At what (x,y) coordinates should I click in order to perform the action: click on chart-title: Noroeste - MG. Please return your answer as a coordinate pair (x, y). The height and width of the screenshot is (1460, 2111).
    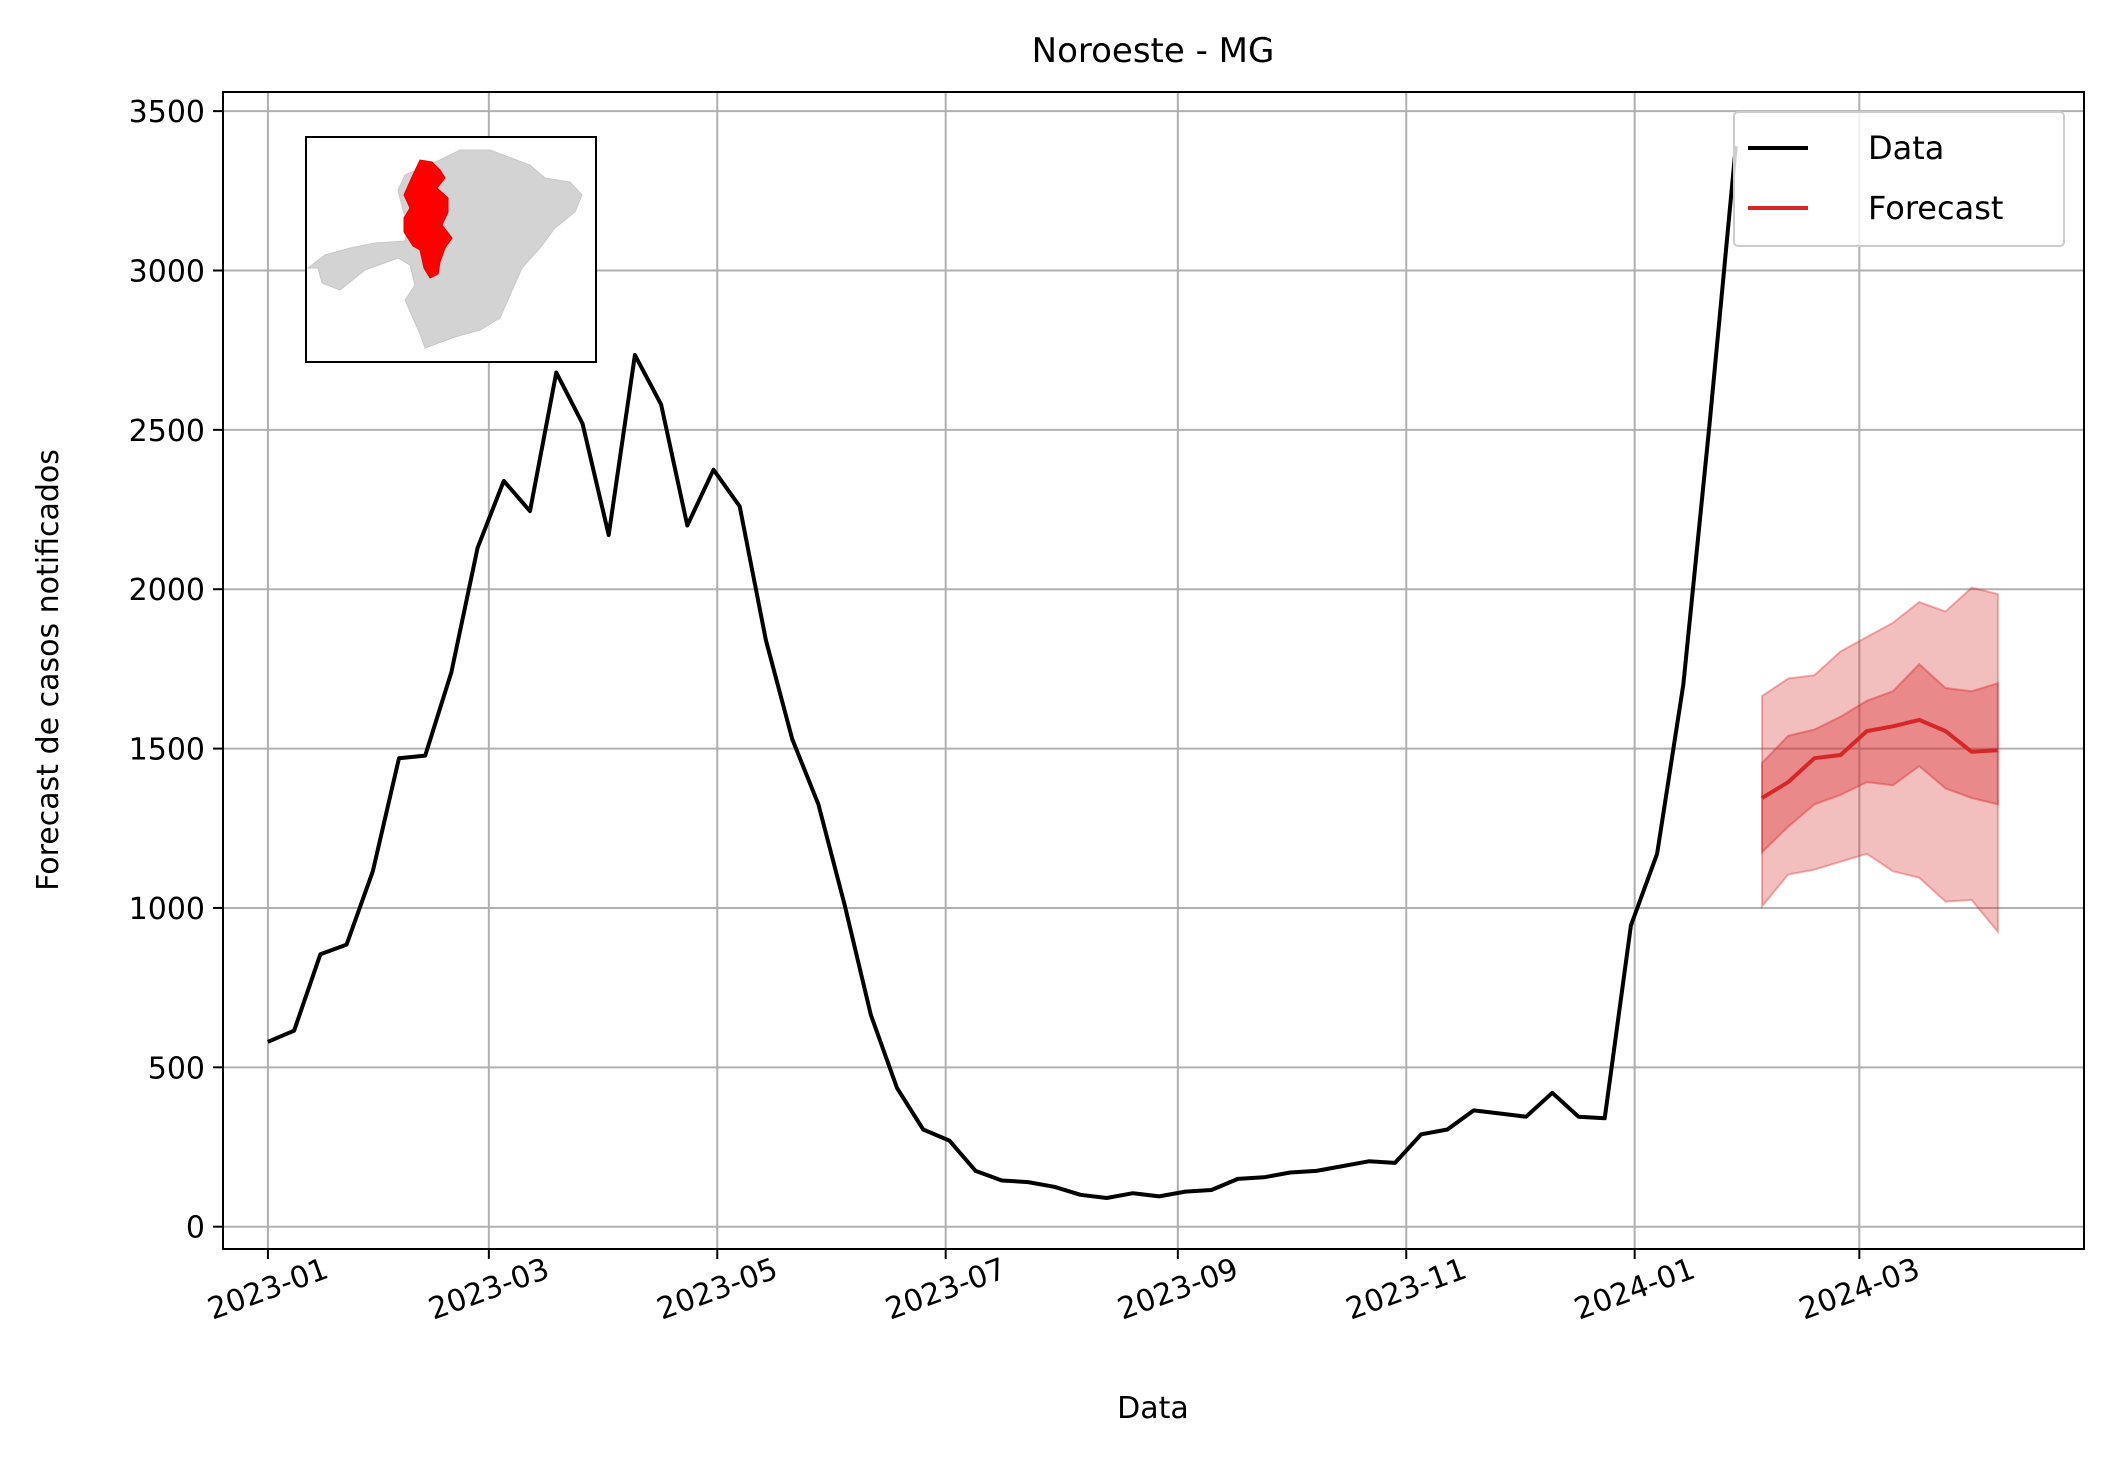
    Looking at the image, I should click on (1153, 51).